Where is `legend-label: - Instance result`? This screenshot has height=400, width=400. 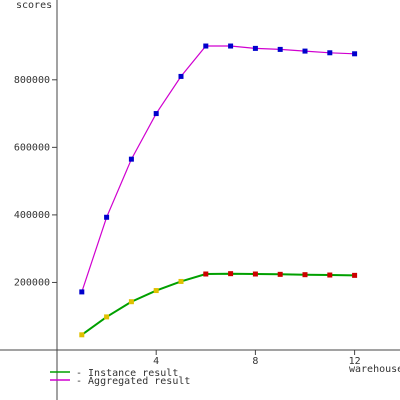 legend-label: - Instance result is located at coordinates (127, 373).